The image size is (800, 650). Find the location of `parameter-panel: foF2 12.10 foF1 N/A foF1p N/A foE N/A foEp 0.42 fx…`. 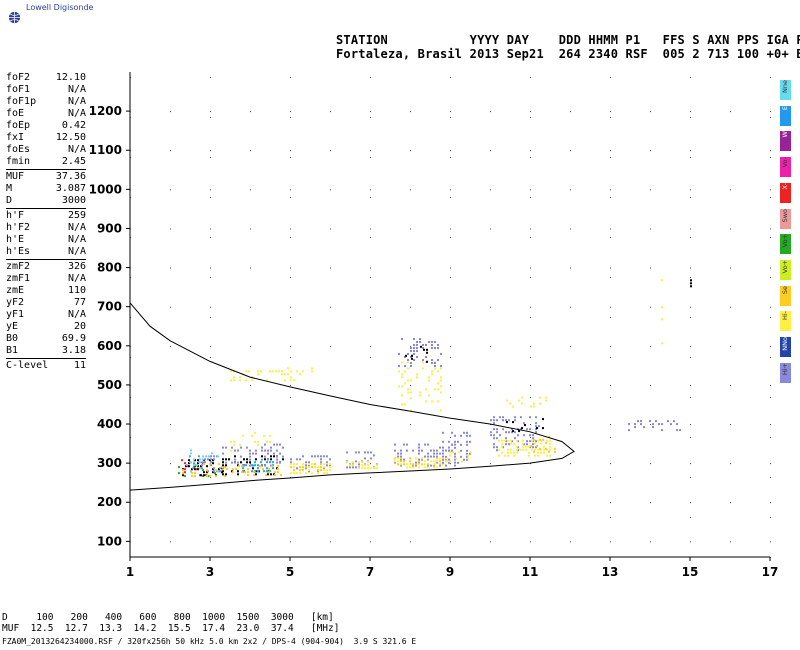

parameter-panel: foF2 12.10 foF1 N/A foF1p N/A foE N/A foEp 0.42 fx… is located at coordinates (46, 222).